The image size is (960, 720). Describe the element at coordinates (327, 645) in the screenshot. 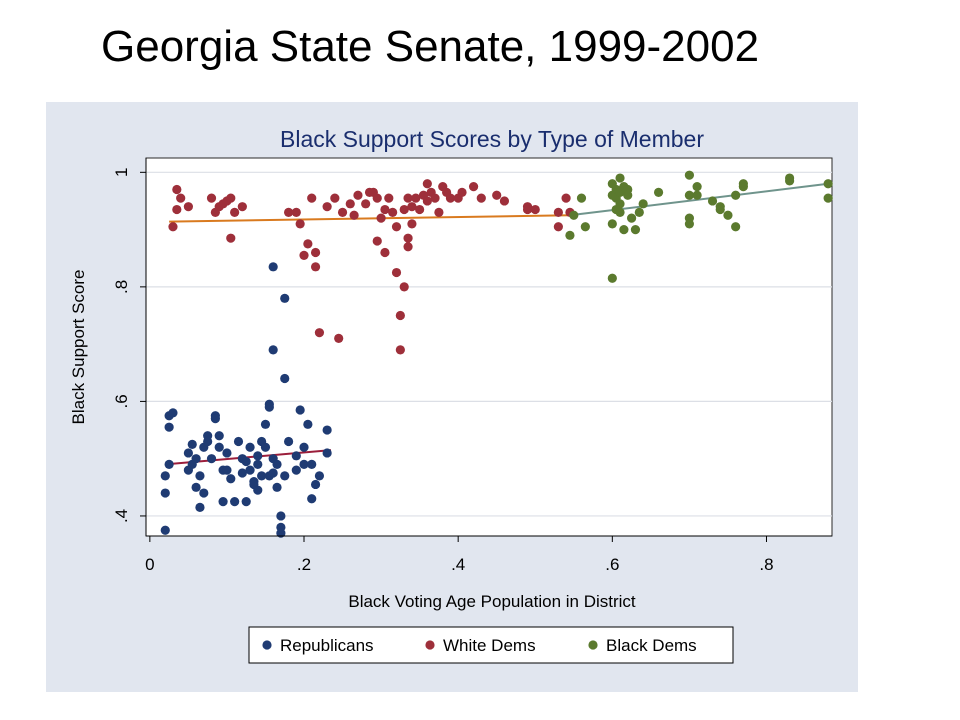

I see `legend-label: Republicans` at that location.